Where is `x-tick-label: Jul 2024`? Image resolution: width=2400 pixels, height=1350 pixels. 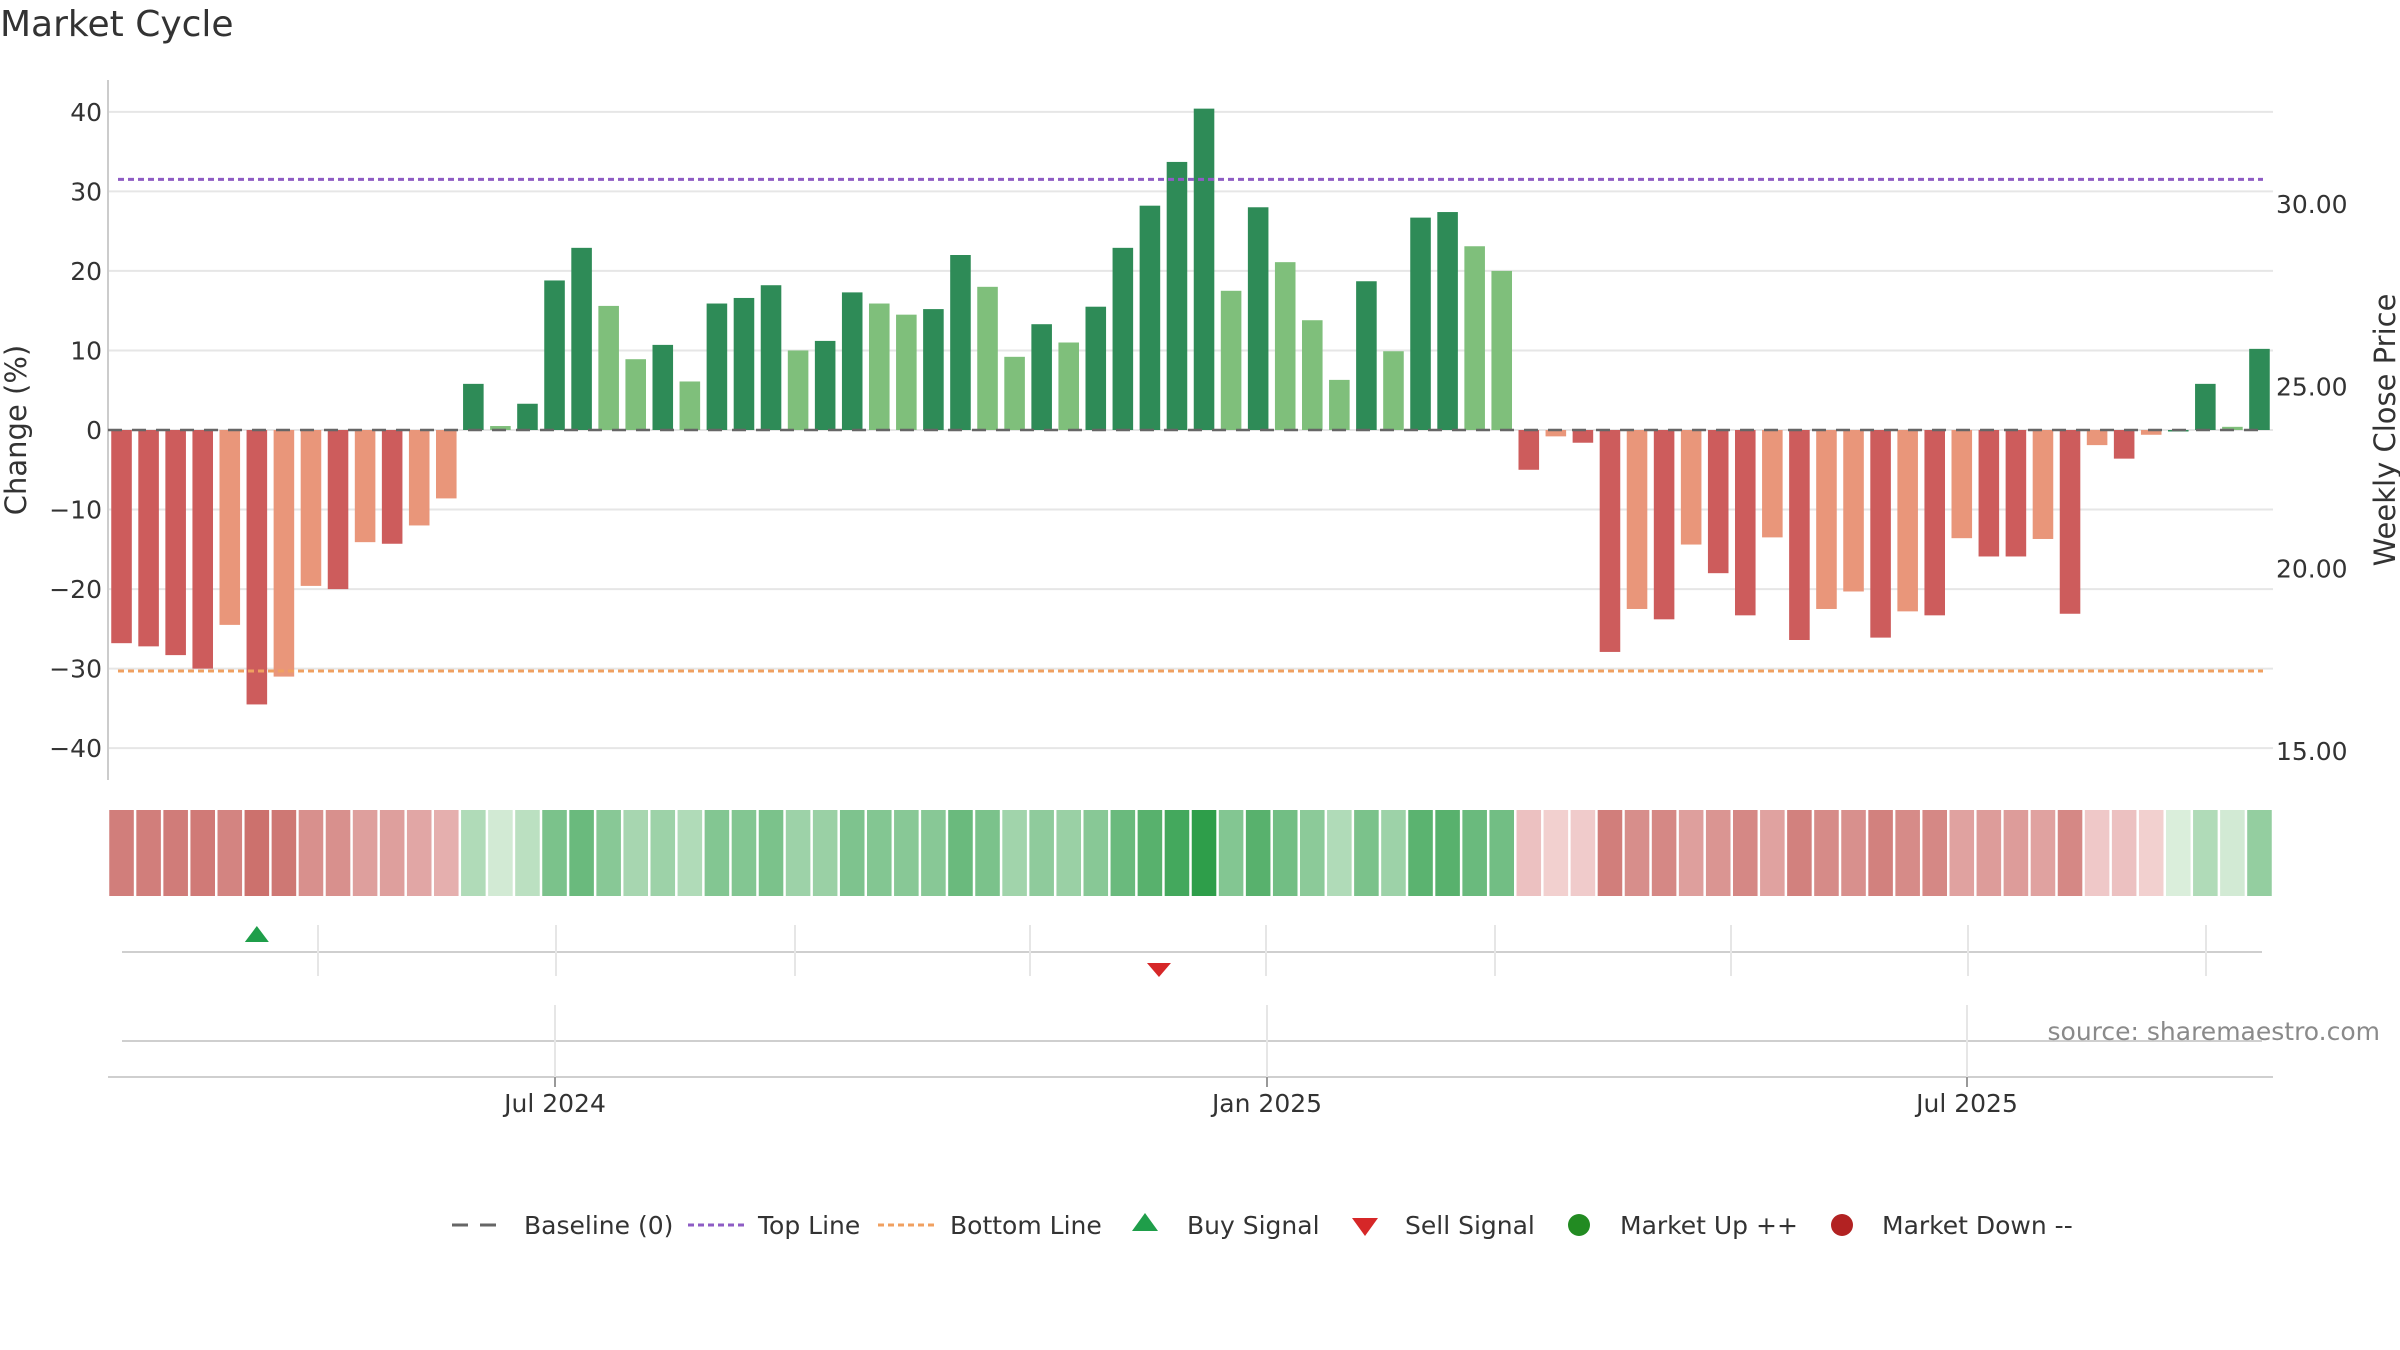 x-tick-label: Jul 2024 is located at coordinates (554, 1103).